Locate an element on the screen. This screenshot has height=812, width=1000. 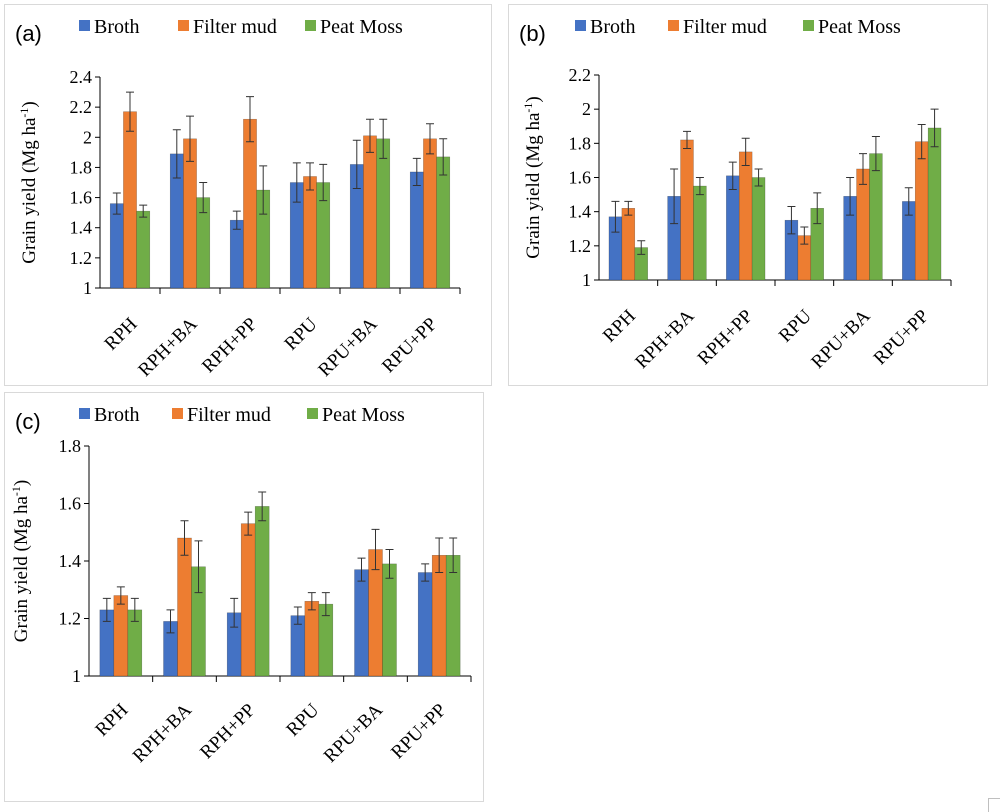
error-bar-filter-mud-rph is located at coordinates (130, 111).